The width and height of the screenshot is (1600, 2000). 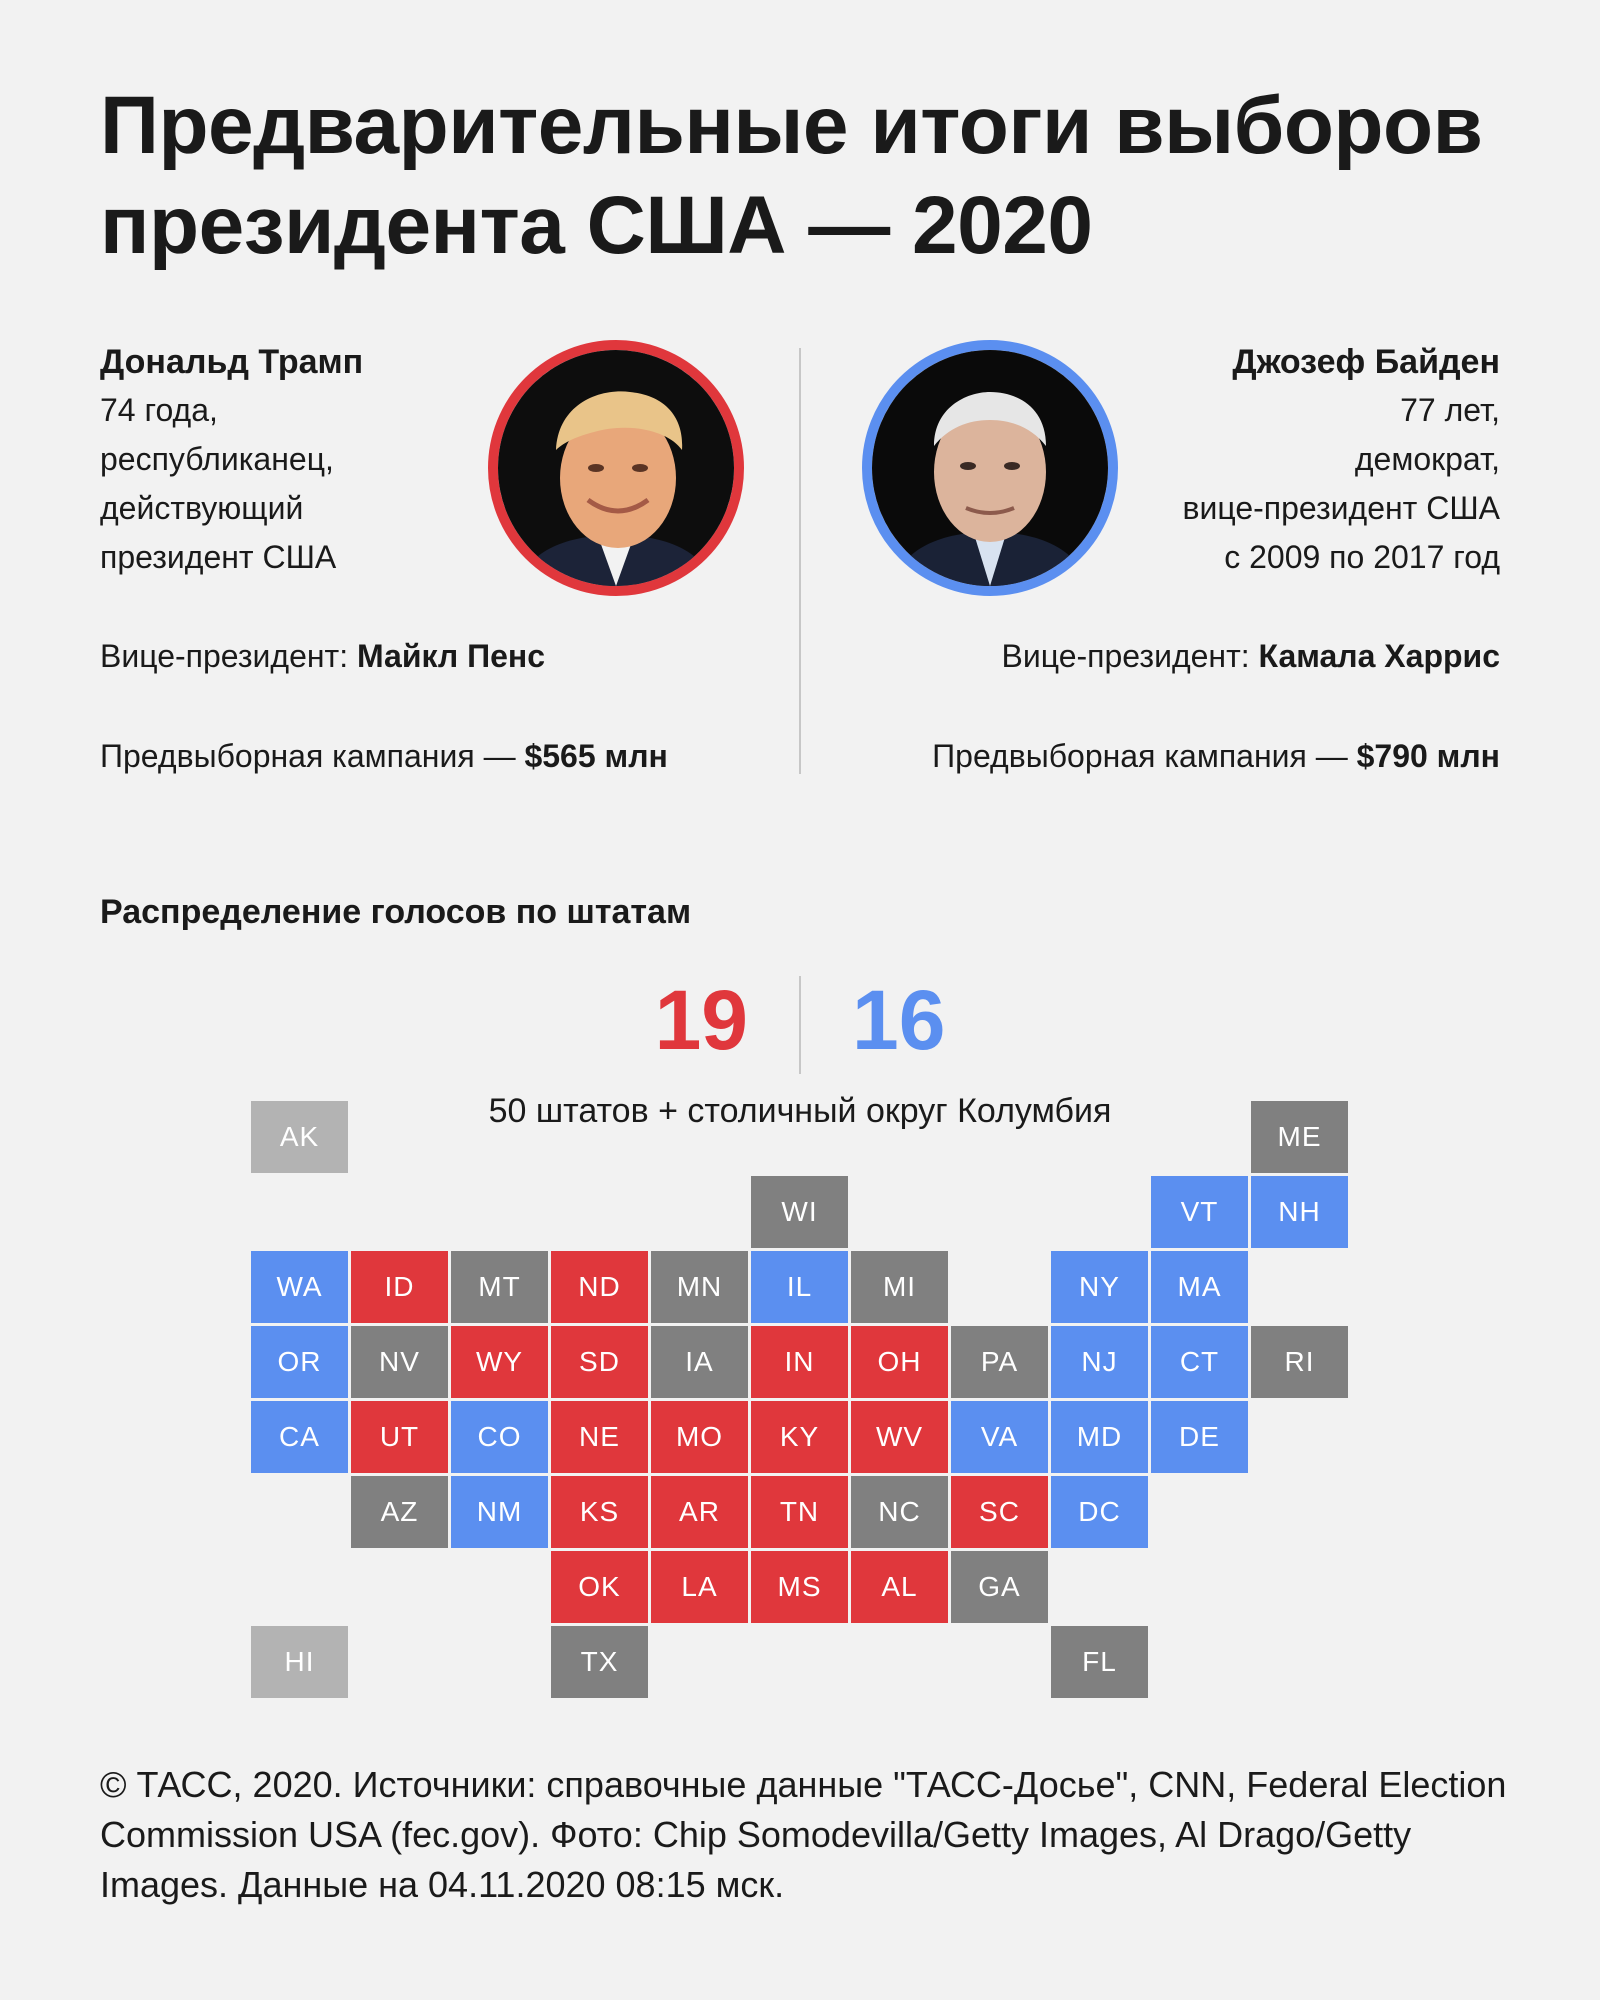 What do you see at coordinates (899, 1020) in the screenshot?
I see `democrat-score: 16` at bounding box center [899, 1020].